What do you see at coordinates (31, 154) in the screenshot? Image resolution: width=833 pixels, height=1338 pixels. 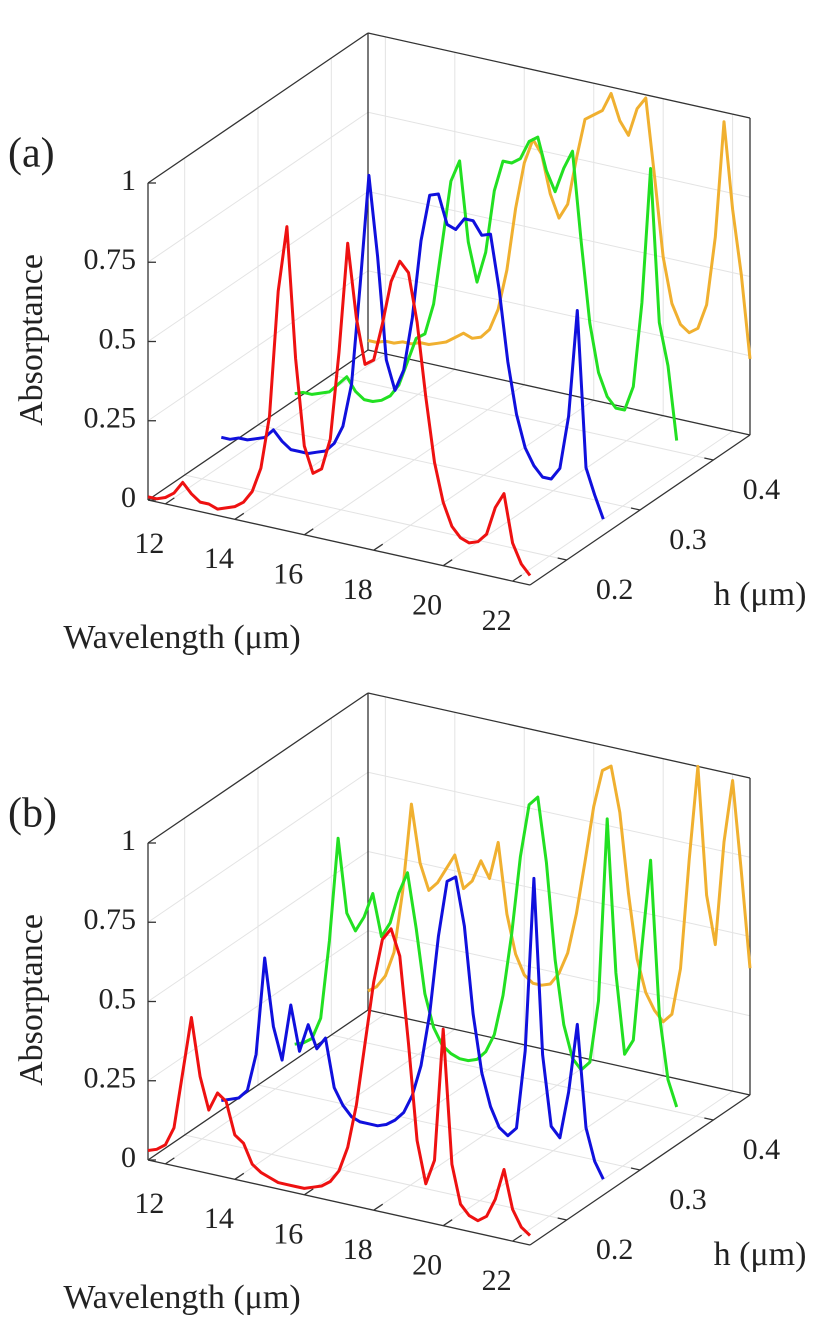 I see `panel-label: (a)` at bounding box center [31, 154].